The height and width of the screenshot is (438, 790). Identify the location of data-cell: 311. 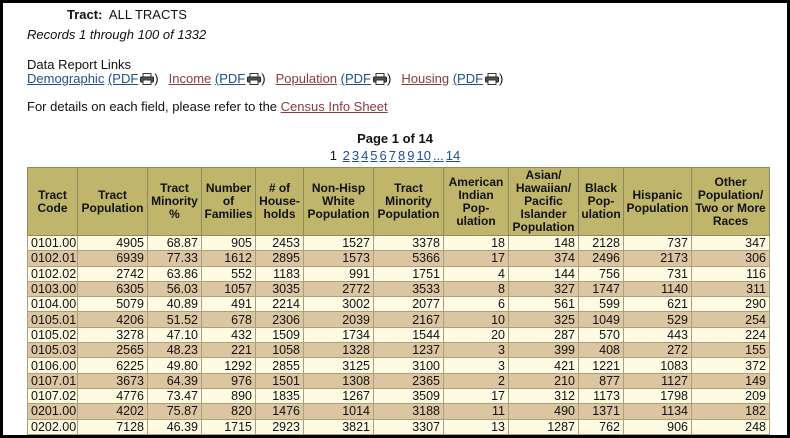
(730, 289).